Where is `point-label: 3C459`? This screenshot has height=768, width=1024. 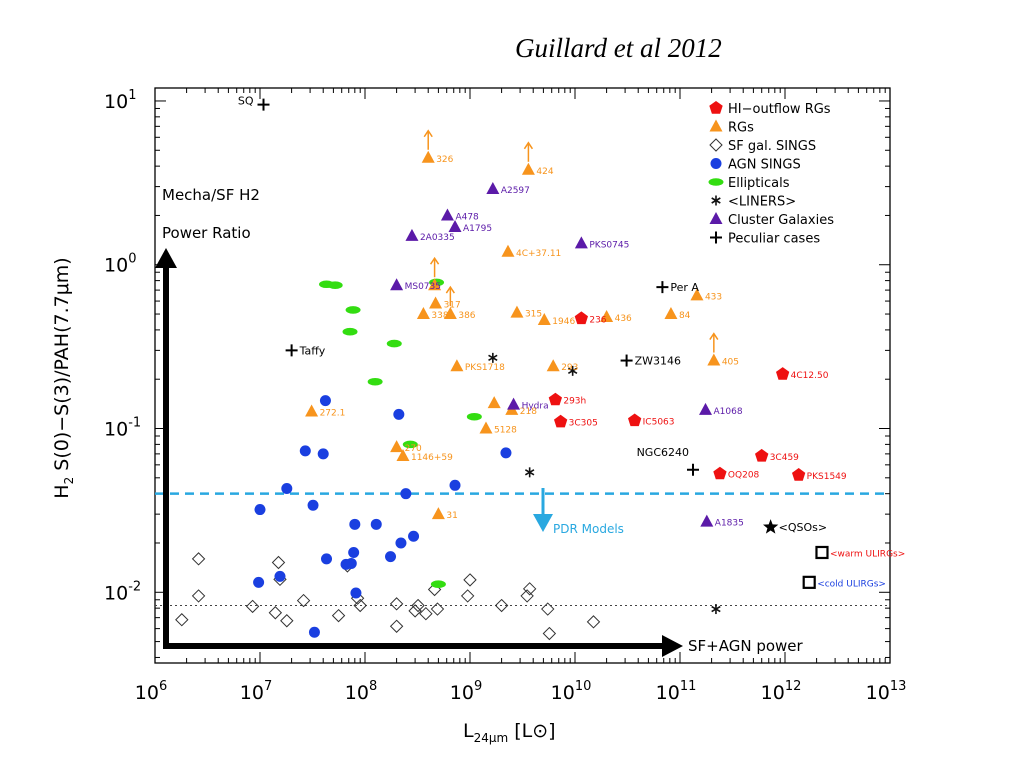 point-label: 3C459 is located at coordinates (784, 458).